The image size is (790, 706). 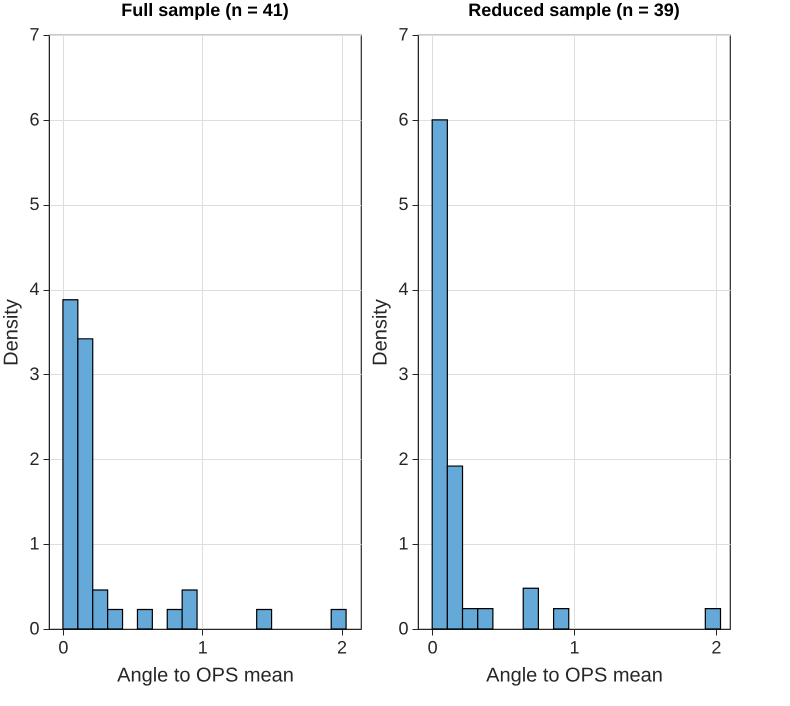 What do you see at coordinates (574, 10) in the screenshot?
I see `chart-title: Reduced sample (n = 39)` at bounding box center [574, 10].